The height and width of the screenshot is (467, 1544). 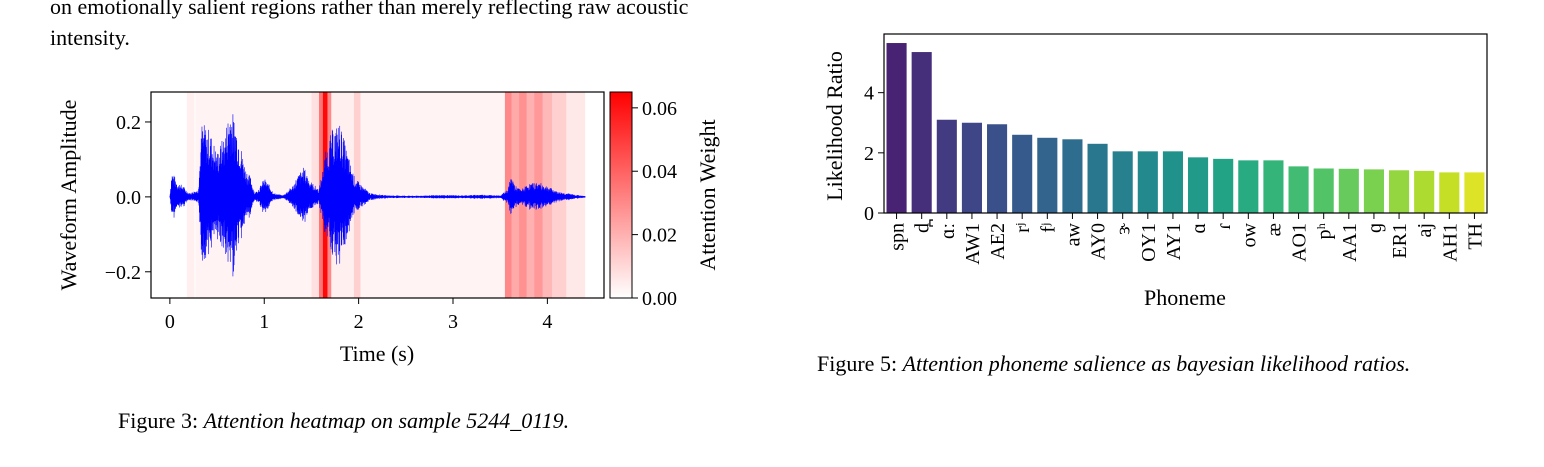 I want to click on waveform-trace, so click(x=377, y=195).